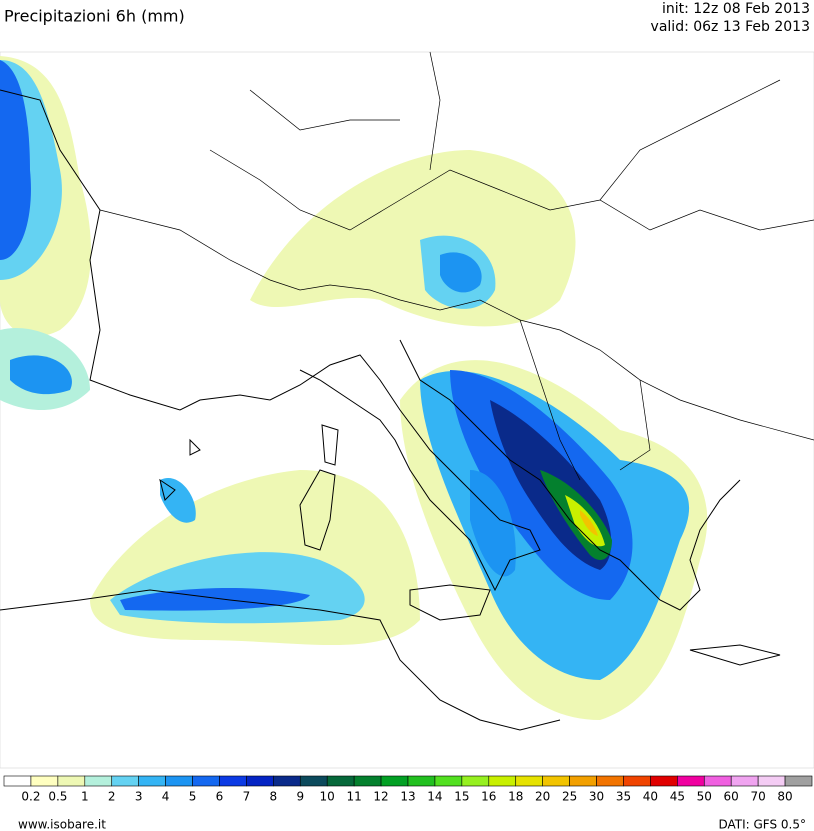 The image size is (814, 831). What do you see at coordinates (650, 797) in the screenshot?
I see `legend-label: 40` at bounding box center [650, 797].